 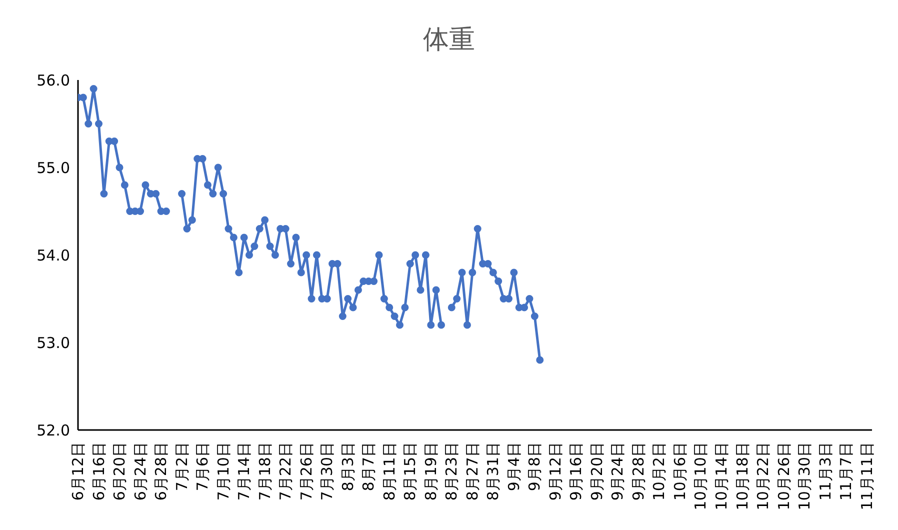 What do you see at coordinates (451, 471) in the screenshot?
I see `x-tick-label: 8月23日` at bounding box center [451, 471].